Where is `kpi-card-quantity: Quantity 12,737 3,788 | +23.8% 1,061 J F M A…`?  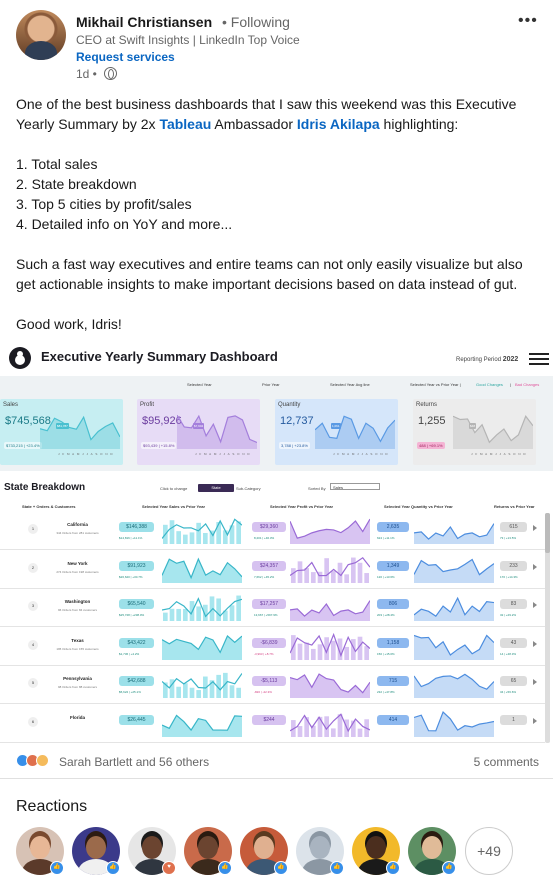 kpi-card-quantity: Quantity 12,737 3,788 | +23.8% 1,061 J F M A… is located at coordinates (336, 432).